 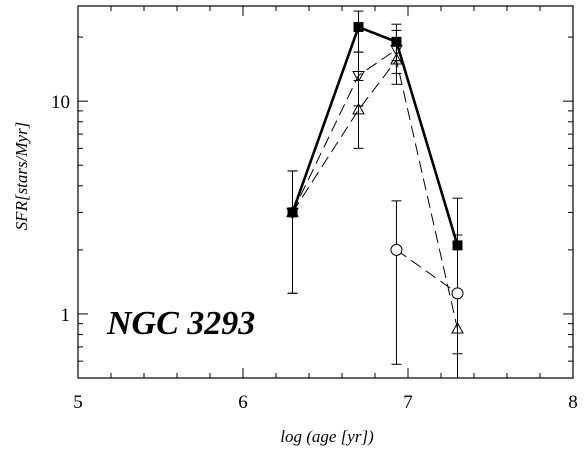 I want to click on x-tick-label: 6, so click(x=243, y=402).